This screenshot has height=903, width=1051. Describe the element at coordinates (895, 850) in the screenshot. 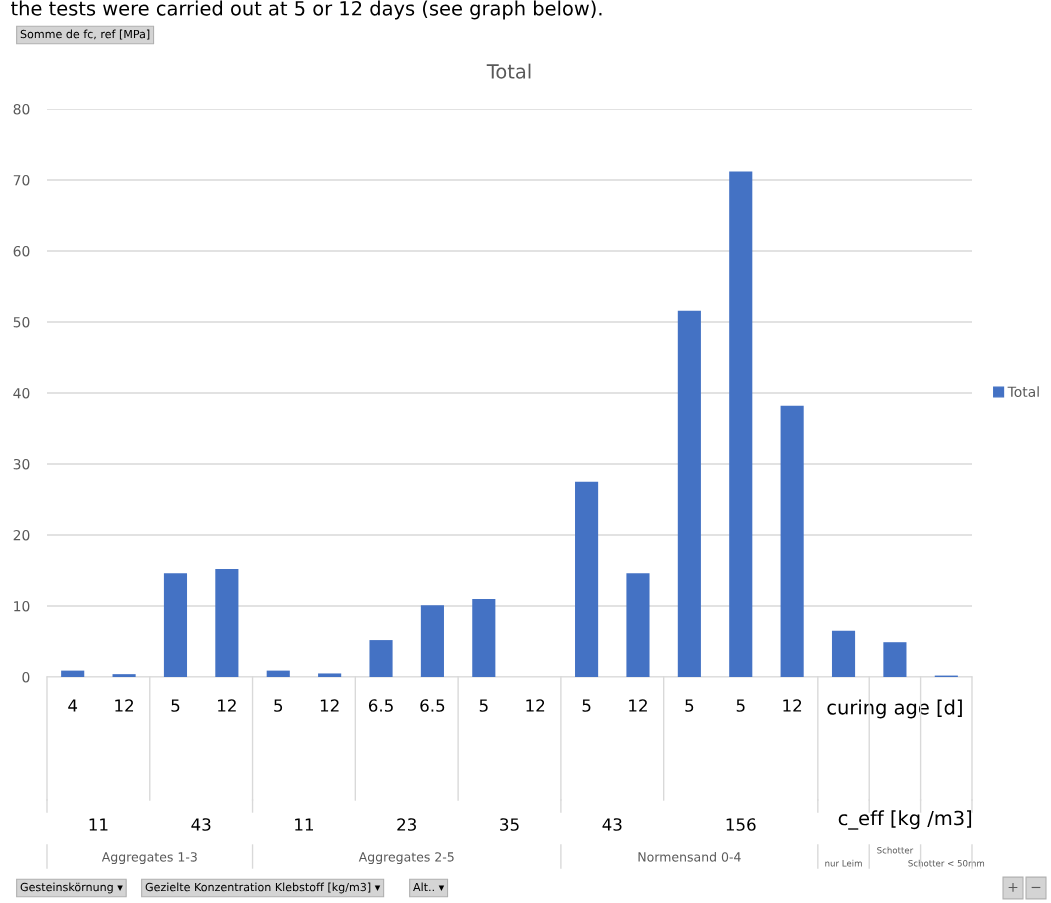

I see `text: Schotter` at that location.